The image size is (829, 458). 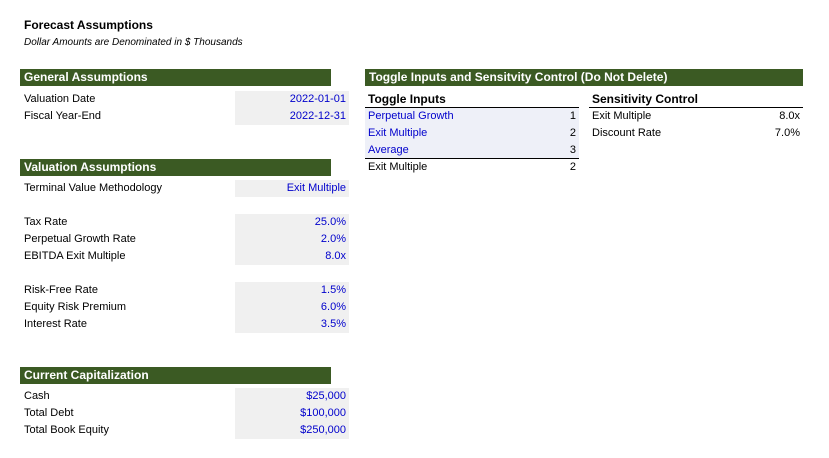 What do you see at coordinates (184, 324) in the screenshot?
I see `interest-rate-row: Interest Rate 3.5%` at bounding box center [184, 324].